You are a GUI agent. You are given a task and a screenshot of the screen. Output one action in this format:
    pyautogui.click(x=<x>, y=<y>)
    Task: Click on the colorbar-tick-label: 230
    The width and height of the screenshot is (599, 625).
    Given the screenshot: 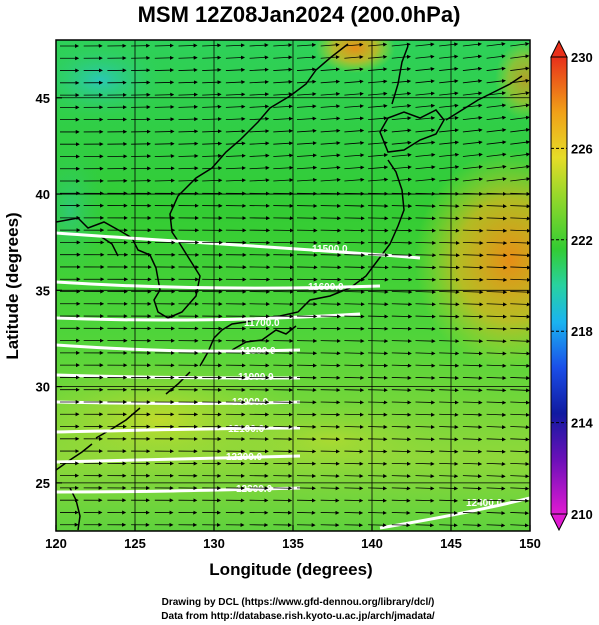 What is the action you would take?
    pyautogui.click(x=582, y=57)
    